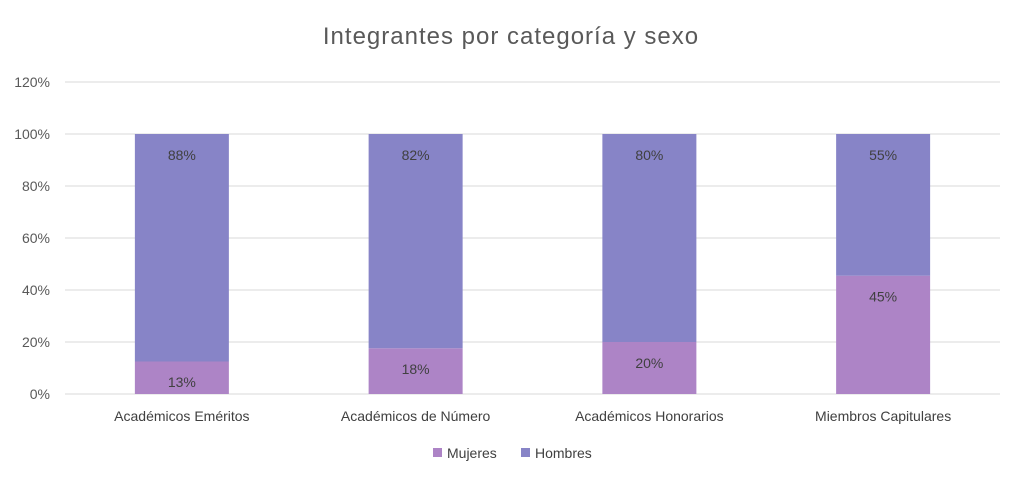  What do you see at coordinates (512, 453) in the screenshot?
I see `legend: Mujeres Hombres` at bounding box center [512, 453].